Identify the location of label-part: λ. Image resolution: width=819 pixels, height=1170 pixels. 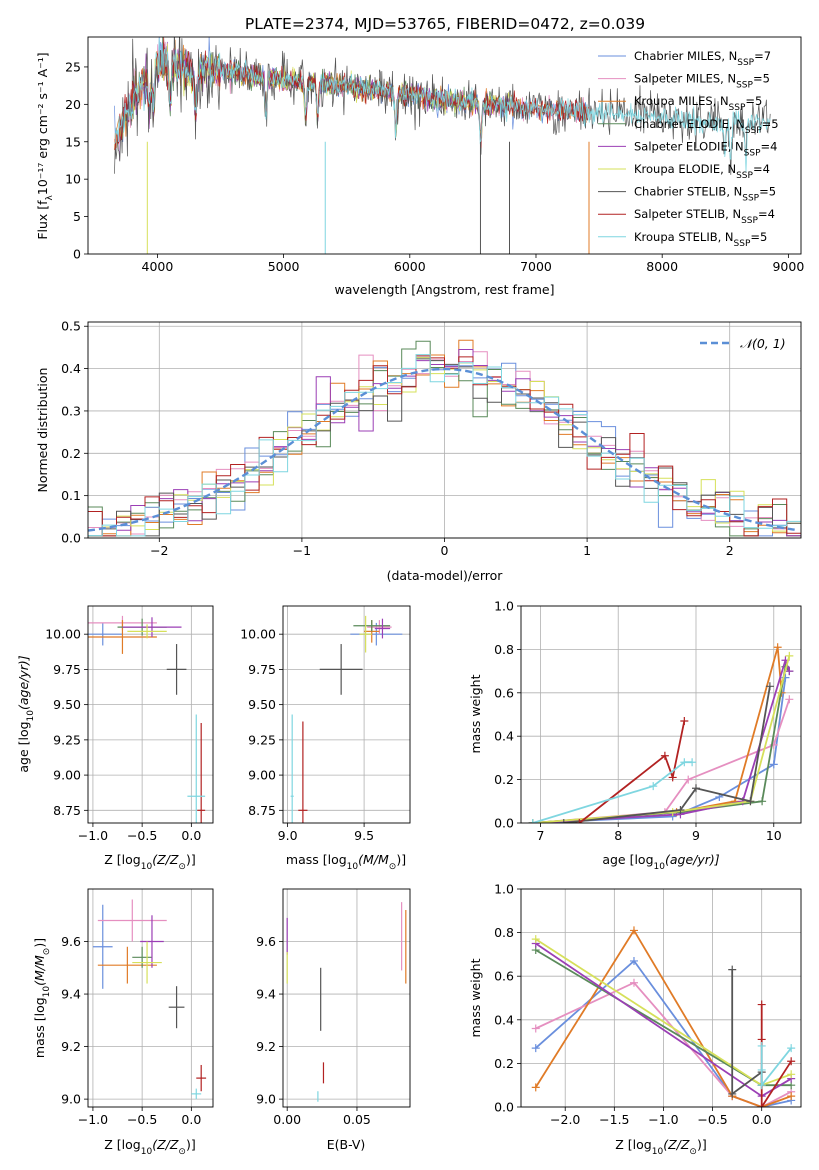
(50, 197).